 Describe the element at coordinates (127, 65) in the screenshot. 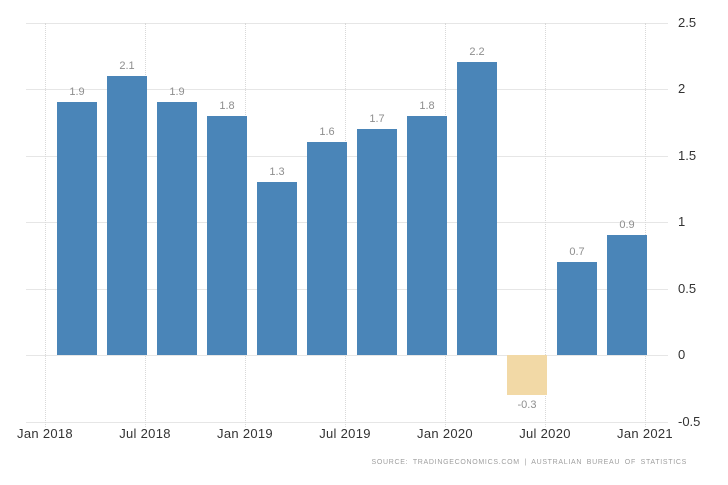

I see `bar-value-label: 2.1` at that location.